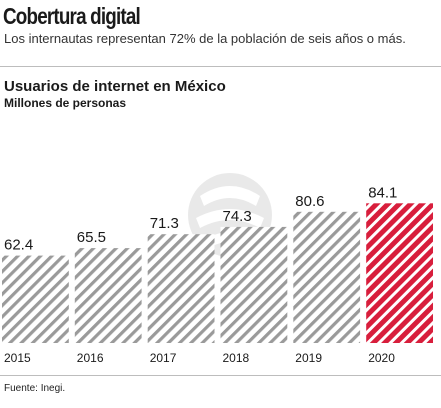 This screenshot has width=441, height=408. Describe the element at coordinates (308, 358) in the screenshot. I see `x-tick-2019: 2019` at that location.